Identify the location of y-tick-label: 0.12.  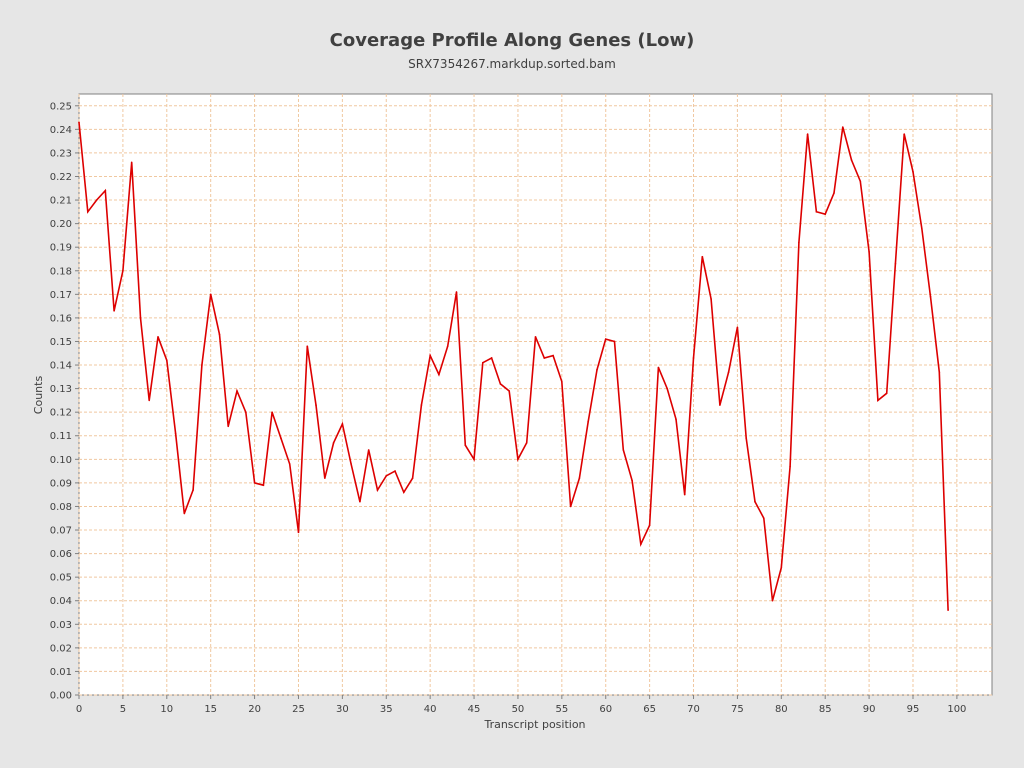
(61, 413).